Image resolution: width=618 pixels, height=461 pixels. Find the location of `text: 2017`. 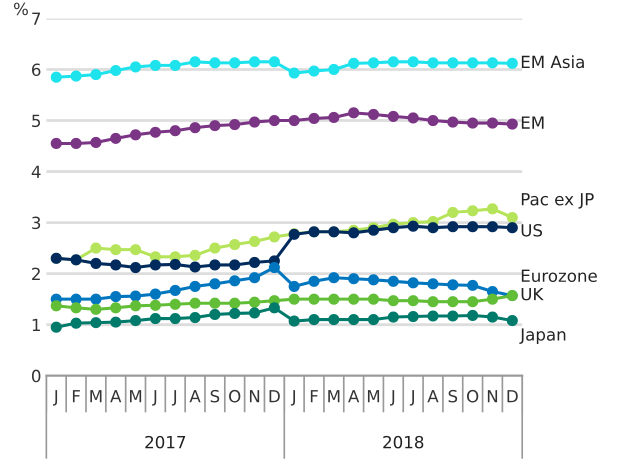

text: 2017 is located at coordinates (165, 442).